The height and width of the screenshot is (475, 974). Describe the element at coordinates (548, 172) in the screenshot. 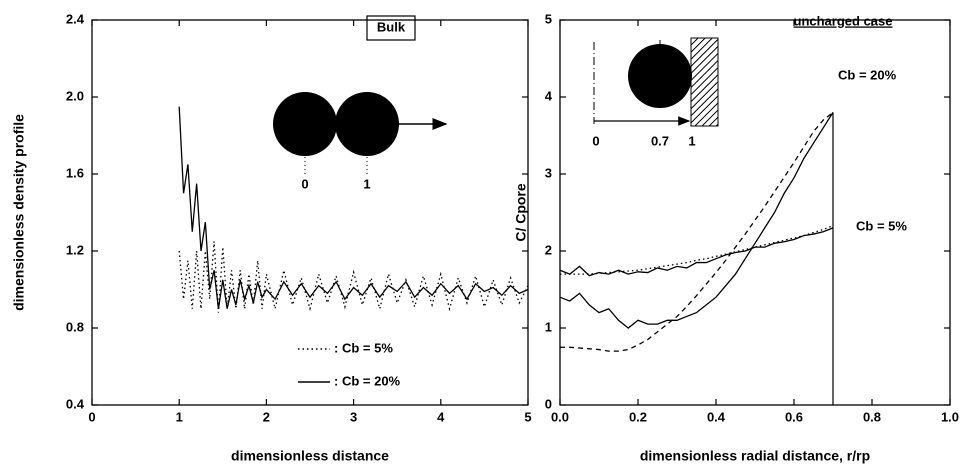

I see `y-tick-label: 3` at that location.